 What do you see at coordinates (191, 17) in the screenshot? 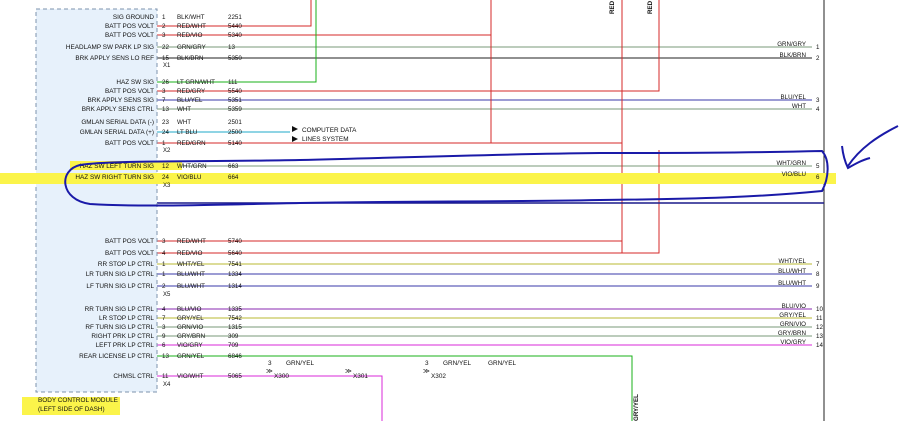
I see `wire-color: BLK/WHT` at bounding box center [191, 17].